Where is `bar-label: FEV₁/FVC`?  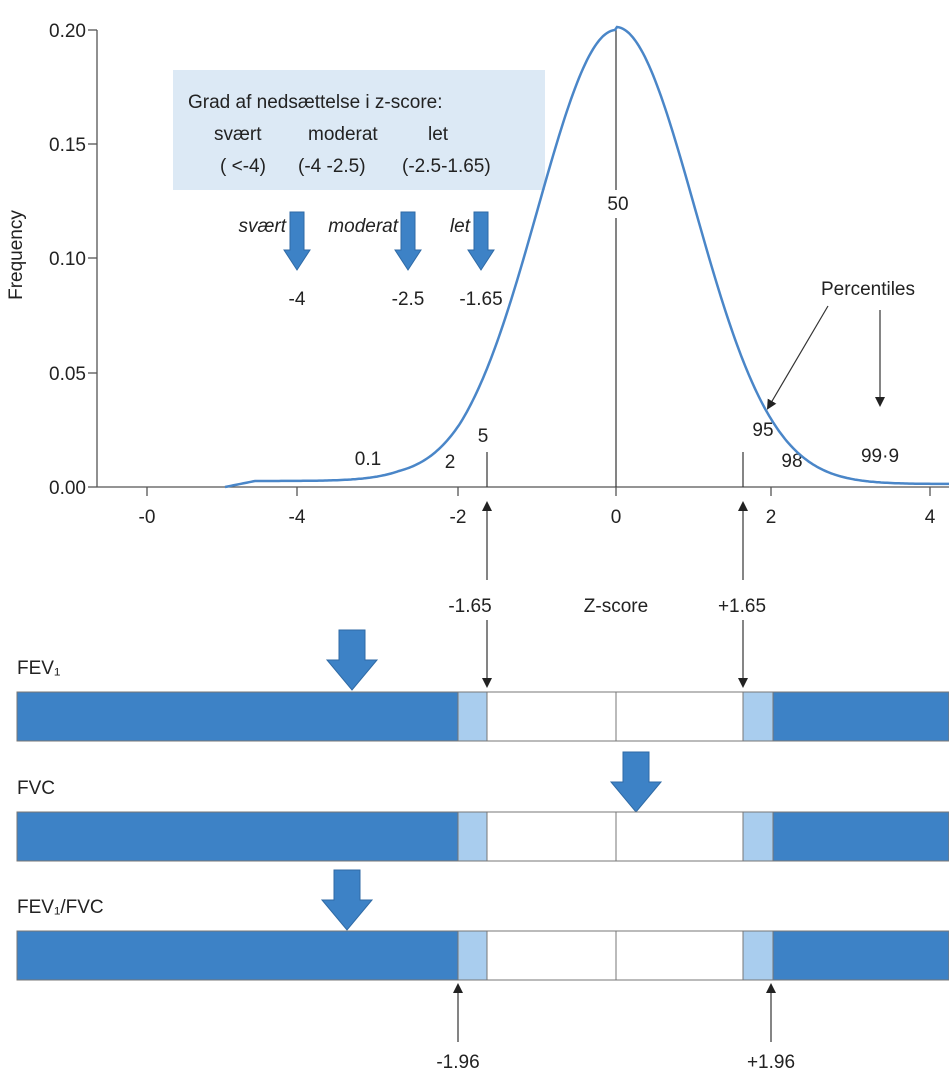 bar-label: FEV₁/FVC is located at coordinates (60, 907).